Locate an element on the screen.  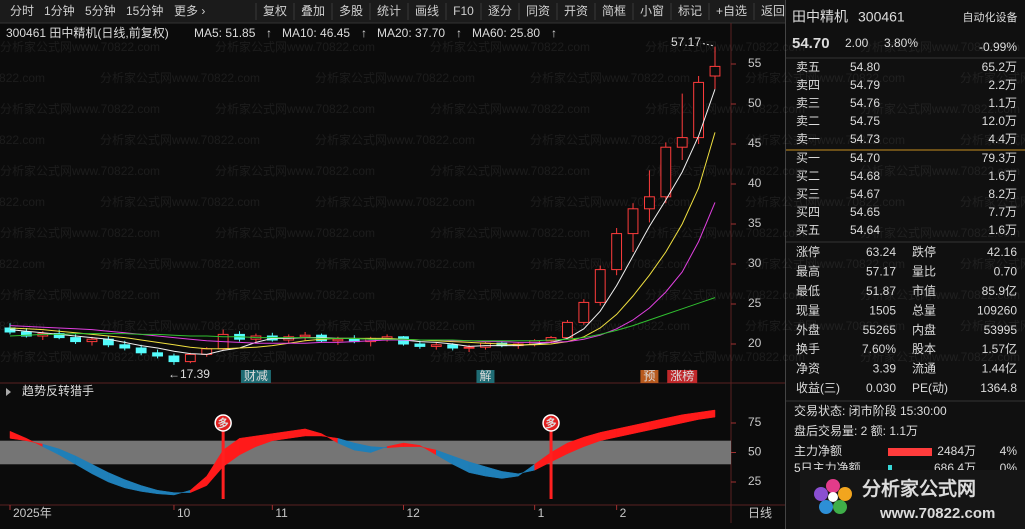
toolbar-button: 简框 is located at coordinates (614, 11).